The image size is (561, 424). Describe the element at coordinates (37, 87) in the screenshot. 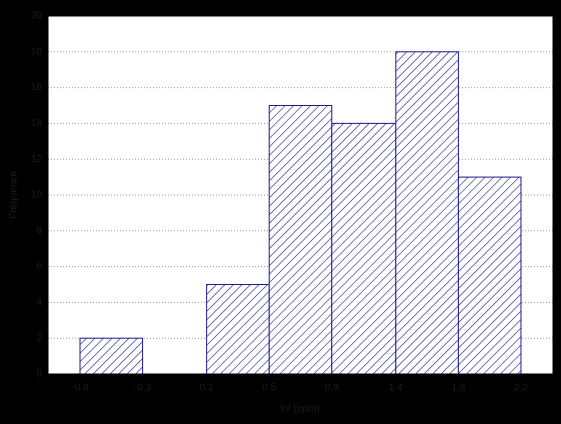

I see `y-tick-label: 16` at that location.